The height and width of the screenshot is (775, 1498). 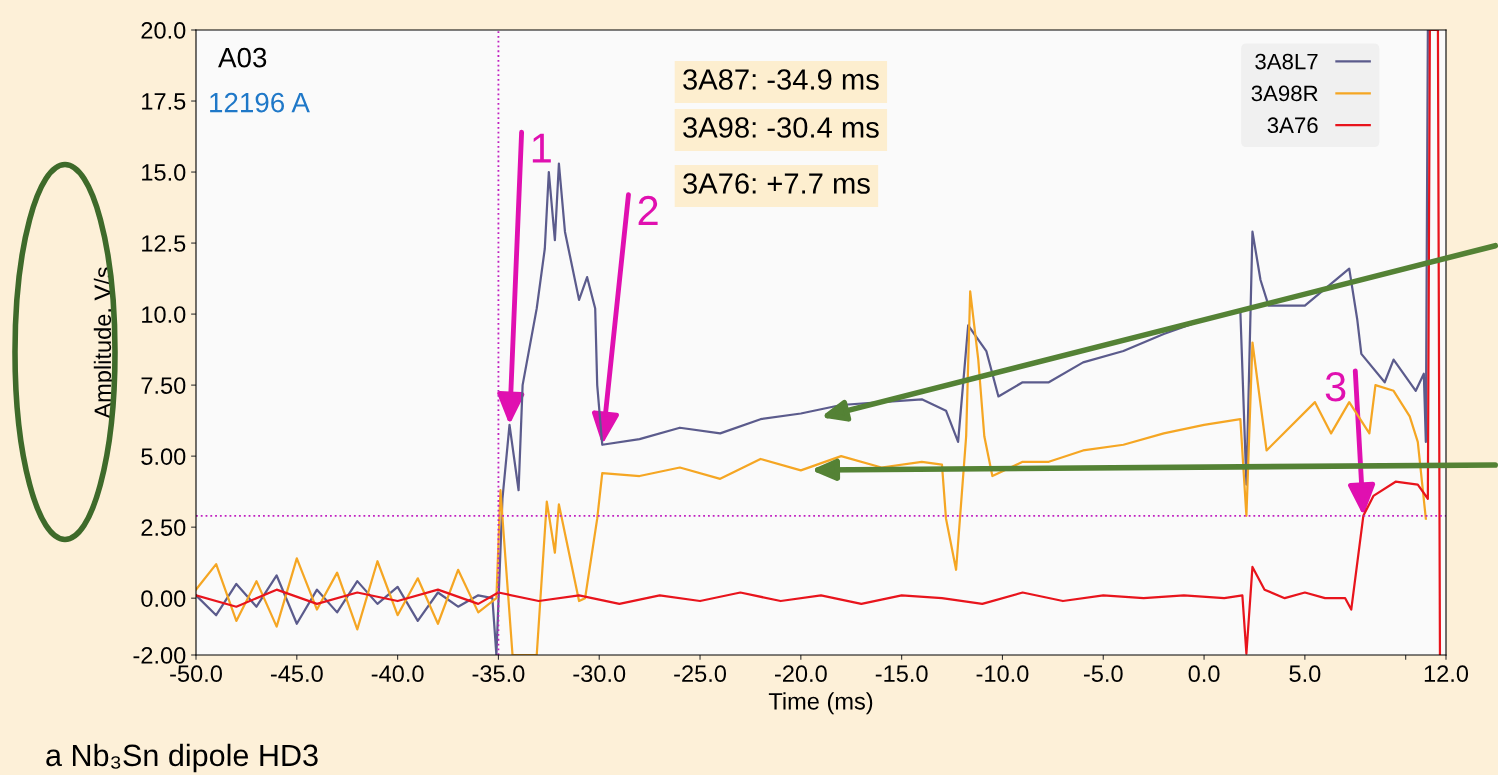 I want to click on y-tick-label: 15.0, so click(x=164, y=172).